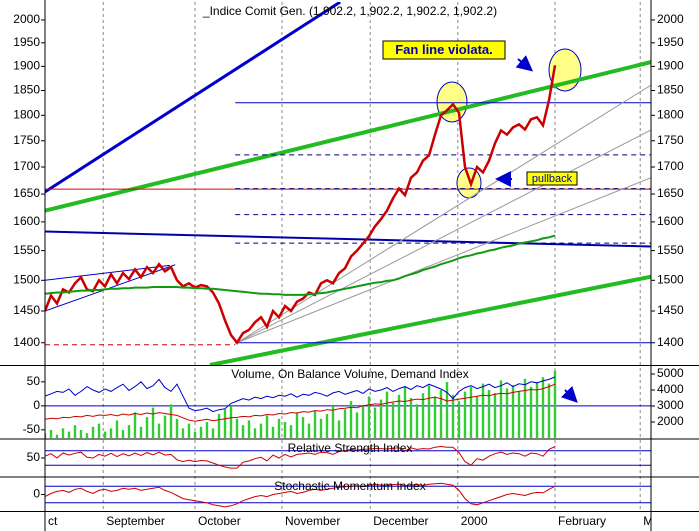 Image resolution: width=699 pixels, height=531 pixels. I want to click on y-tick-label: 1650, so click(670, 193).